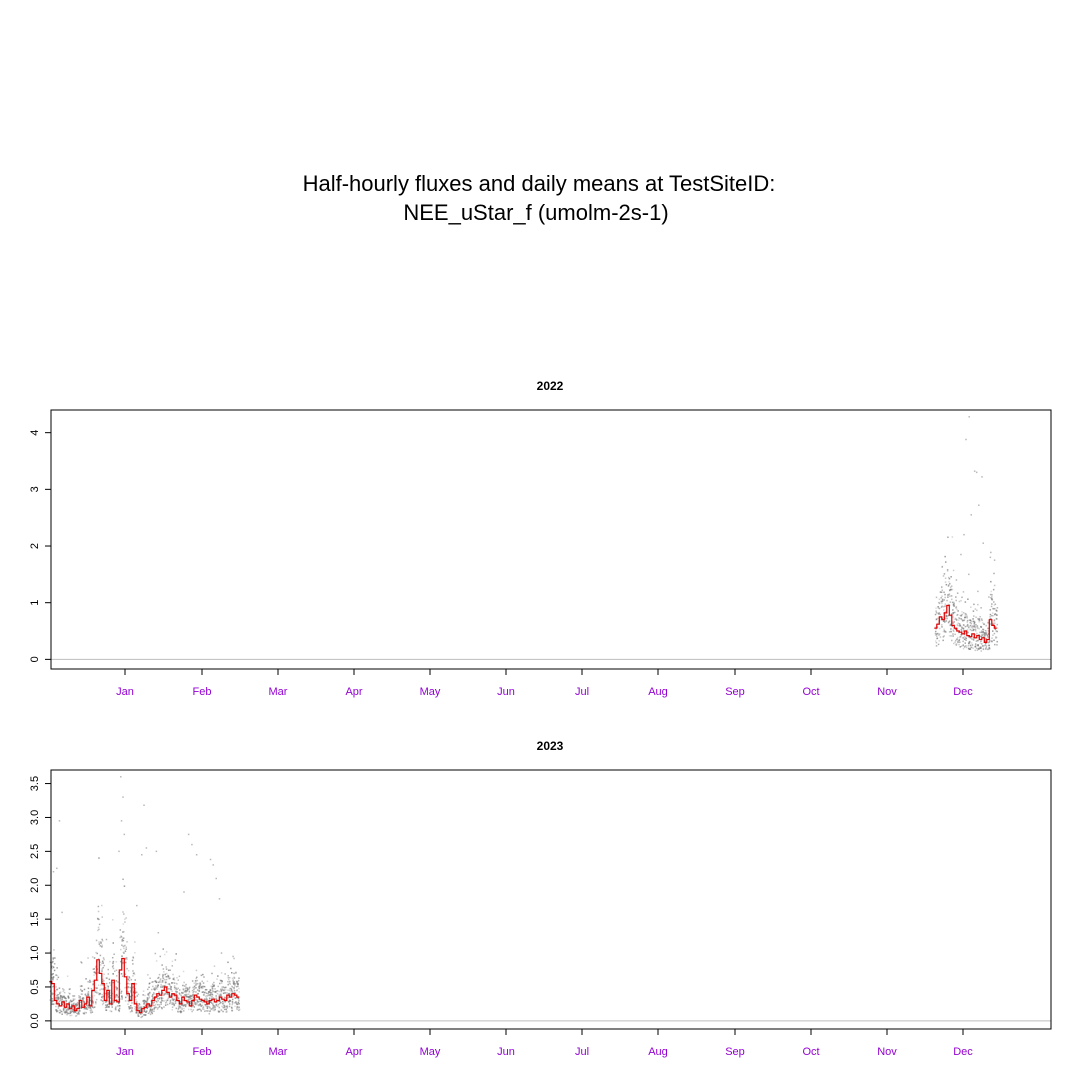 This screenshot has height=1080, width=1080. I want to click on y-tick-label: 2.5, so click(35, 851).